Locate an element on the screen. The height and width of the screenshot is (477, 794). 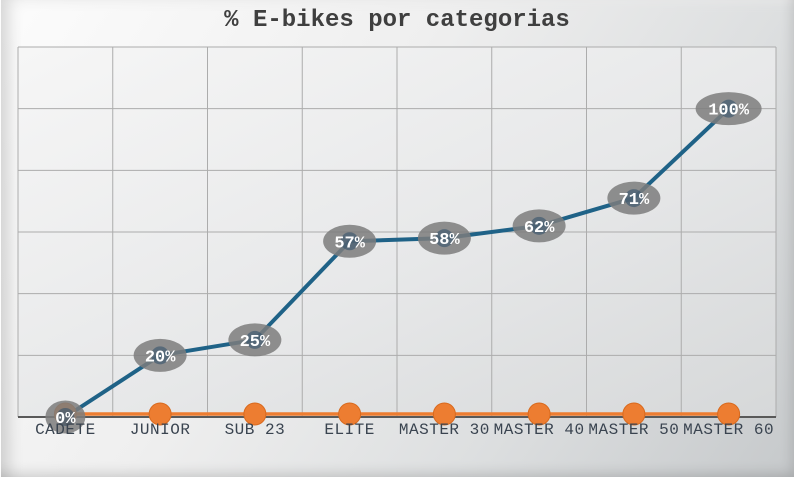
data-label-text: 57% is located at coordinates (349, 243).